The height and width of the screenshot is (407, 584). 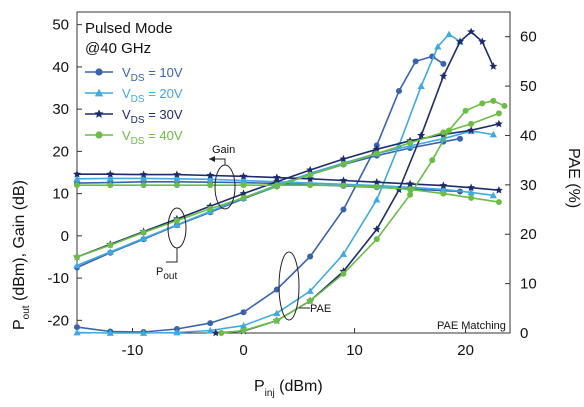 I want to click on annotation-gain: Gain, so click(x=222, y=177).